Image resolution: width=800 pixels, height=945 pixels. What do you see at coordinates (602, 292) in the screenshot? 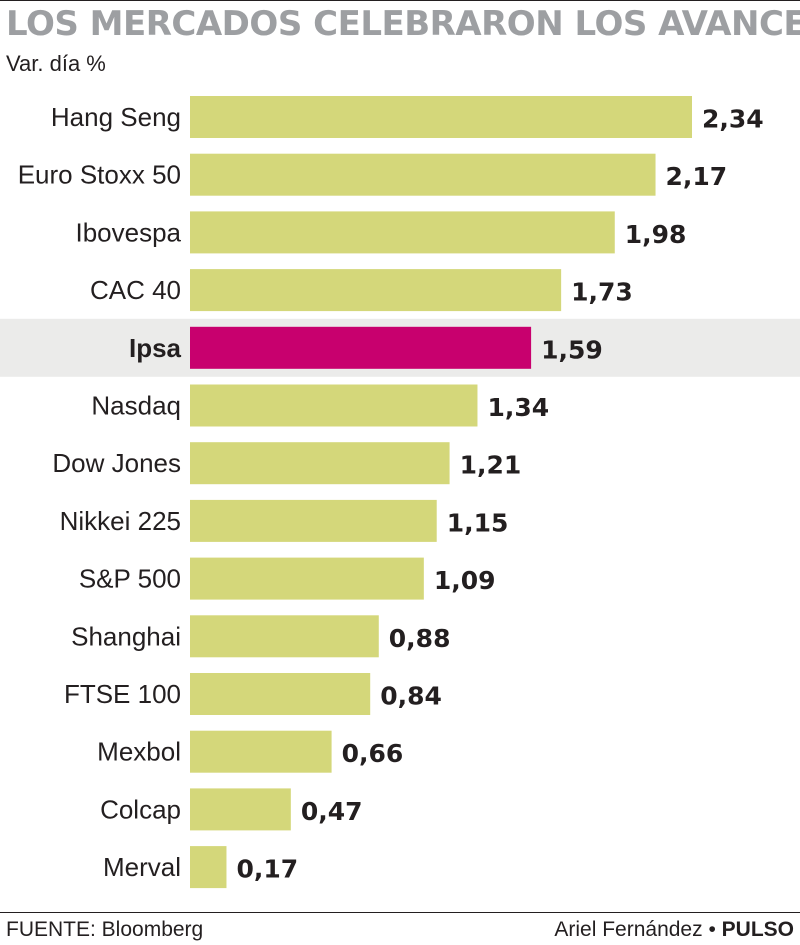
I see `value-label: 1,73` at bounding box center [602, 292].